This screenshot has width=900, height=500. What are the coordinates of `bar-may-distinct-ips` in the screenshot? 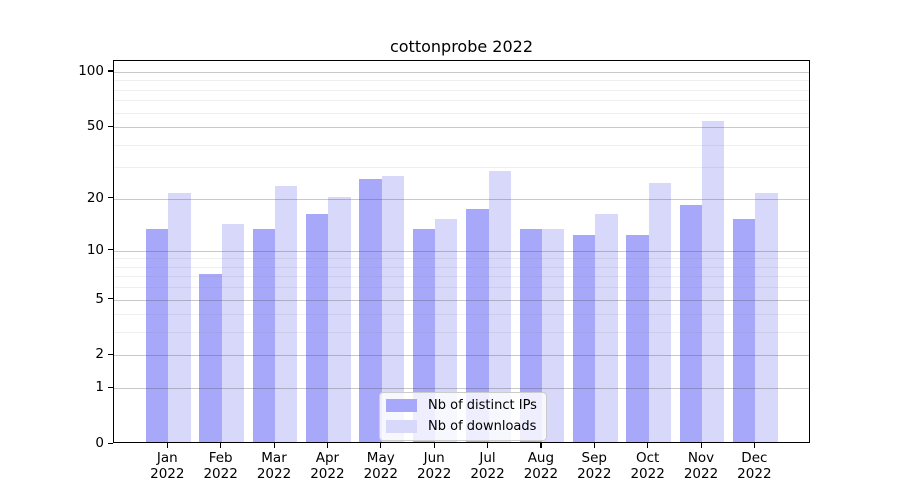 It's located at (370, 310).